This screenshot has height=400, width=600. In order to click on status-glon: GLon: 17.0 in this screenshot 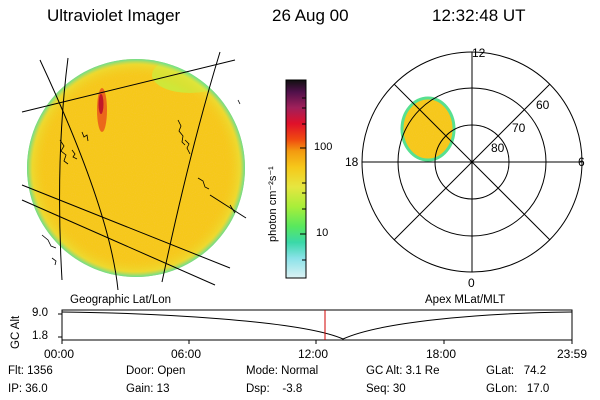, I will do `click(518, 389)`.